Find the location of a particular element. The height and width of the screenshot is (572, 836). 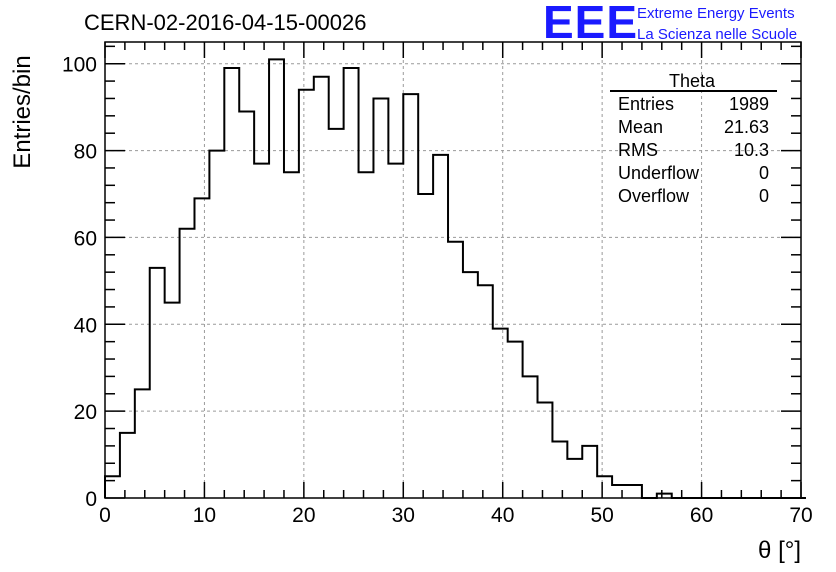

stats-row-label: RMS is located at coordinates (638, 150).